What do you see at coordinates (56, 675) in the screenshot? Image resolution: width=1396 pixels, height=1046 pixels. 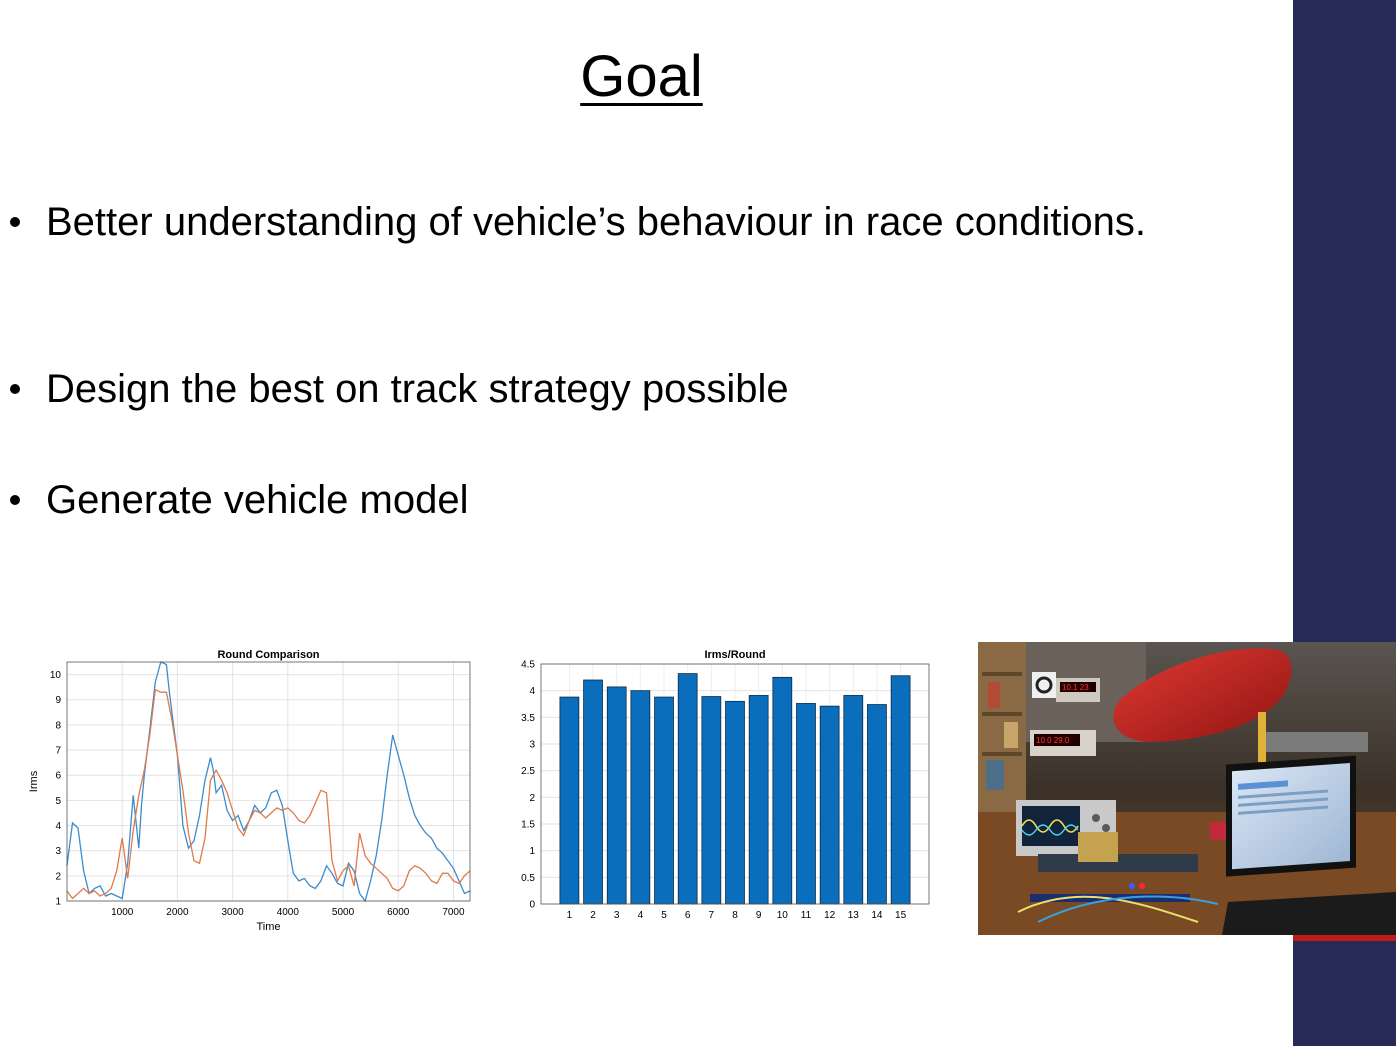 I see `y-tick-label: 10` at bounding box center [56, 675].